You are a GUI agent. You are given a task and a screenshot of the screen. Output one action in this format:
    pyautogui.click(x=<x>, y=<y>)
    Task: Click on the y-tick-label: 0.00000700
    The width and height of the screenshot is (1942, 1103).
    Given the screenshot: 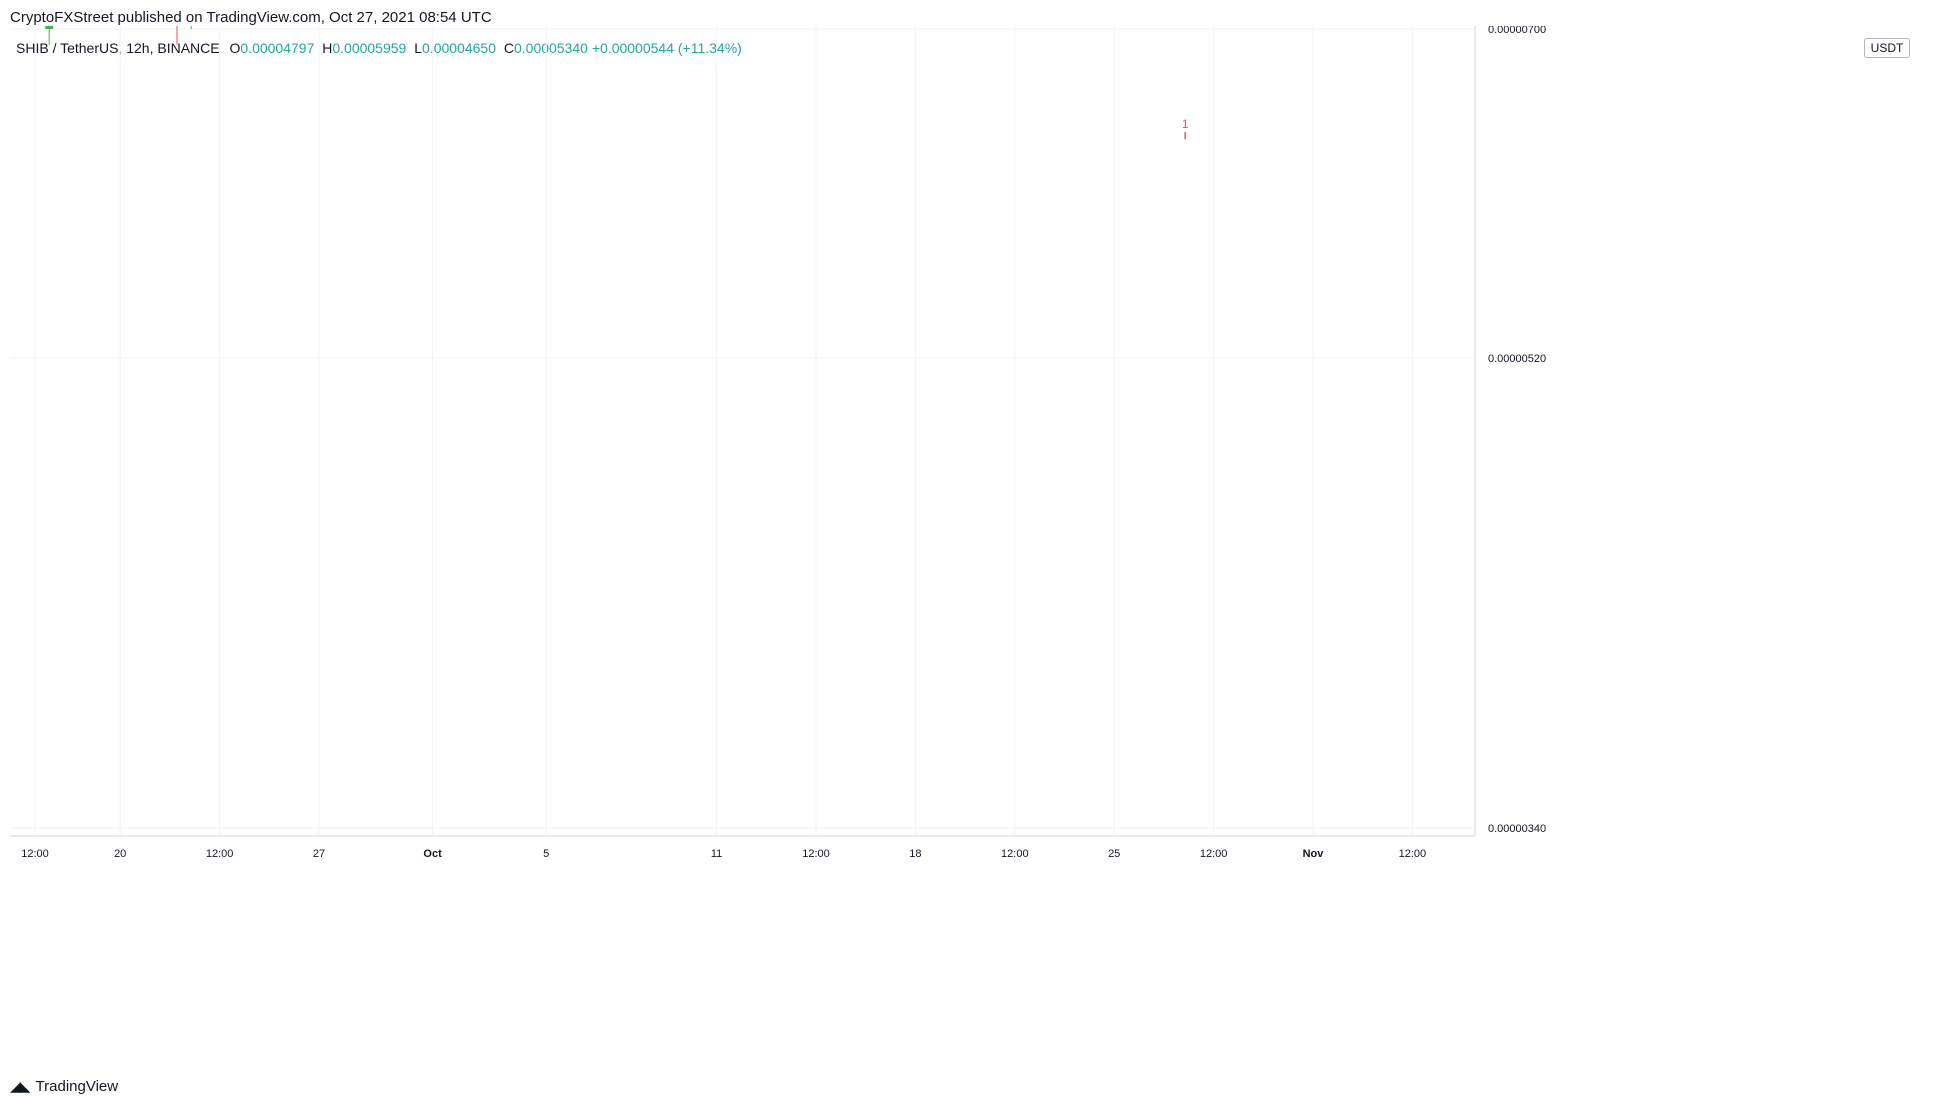 What is the action you would take?
    pyautogui.click(x=1517, y=31)
    